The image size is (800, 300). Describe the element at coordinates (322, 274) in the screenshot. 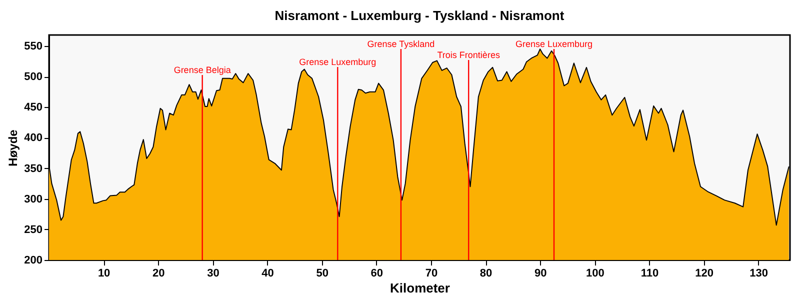

I see `x-tick-label: 50` at that location.